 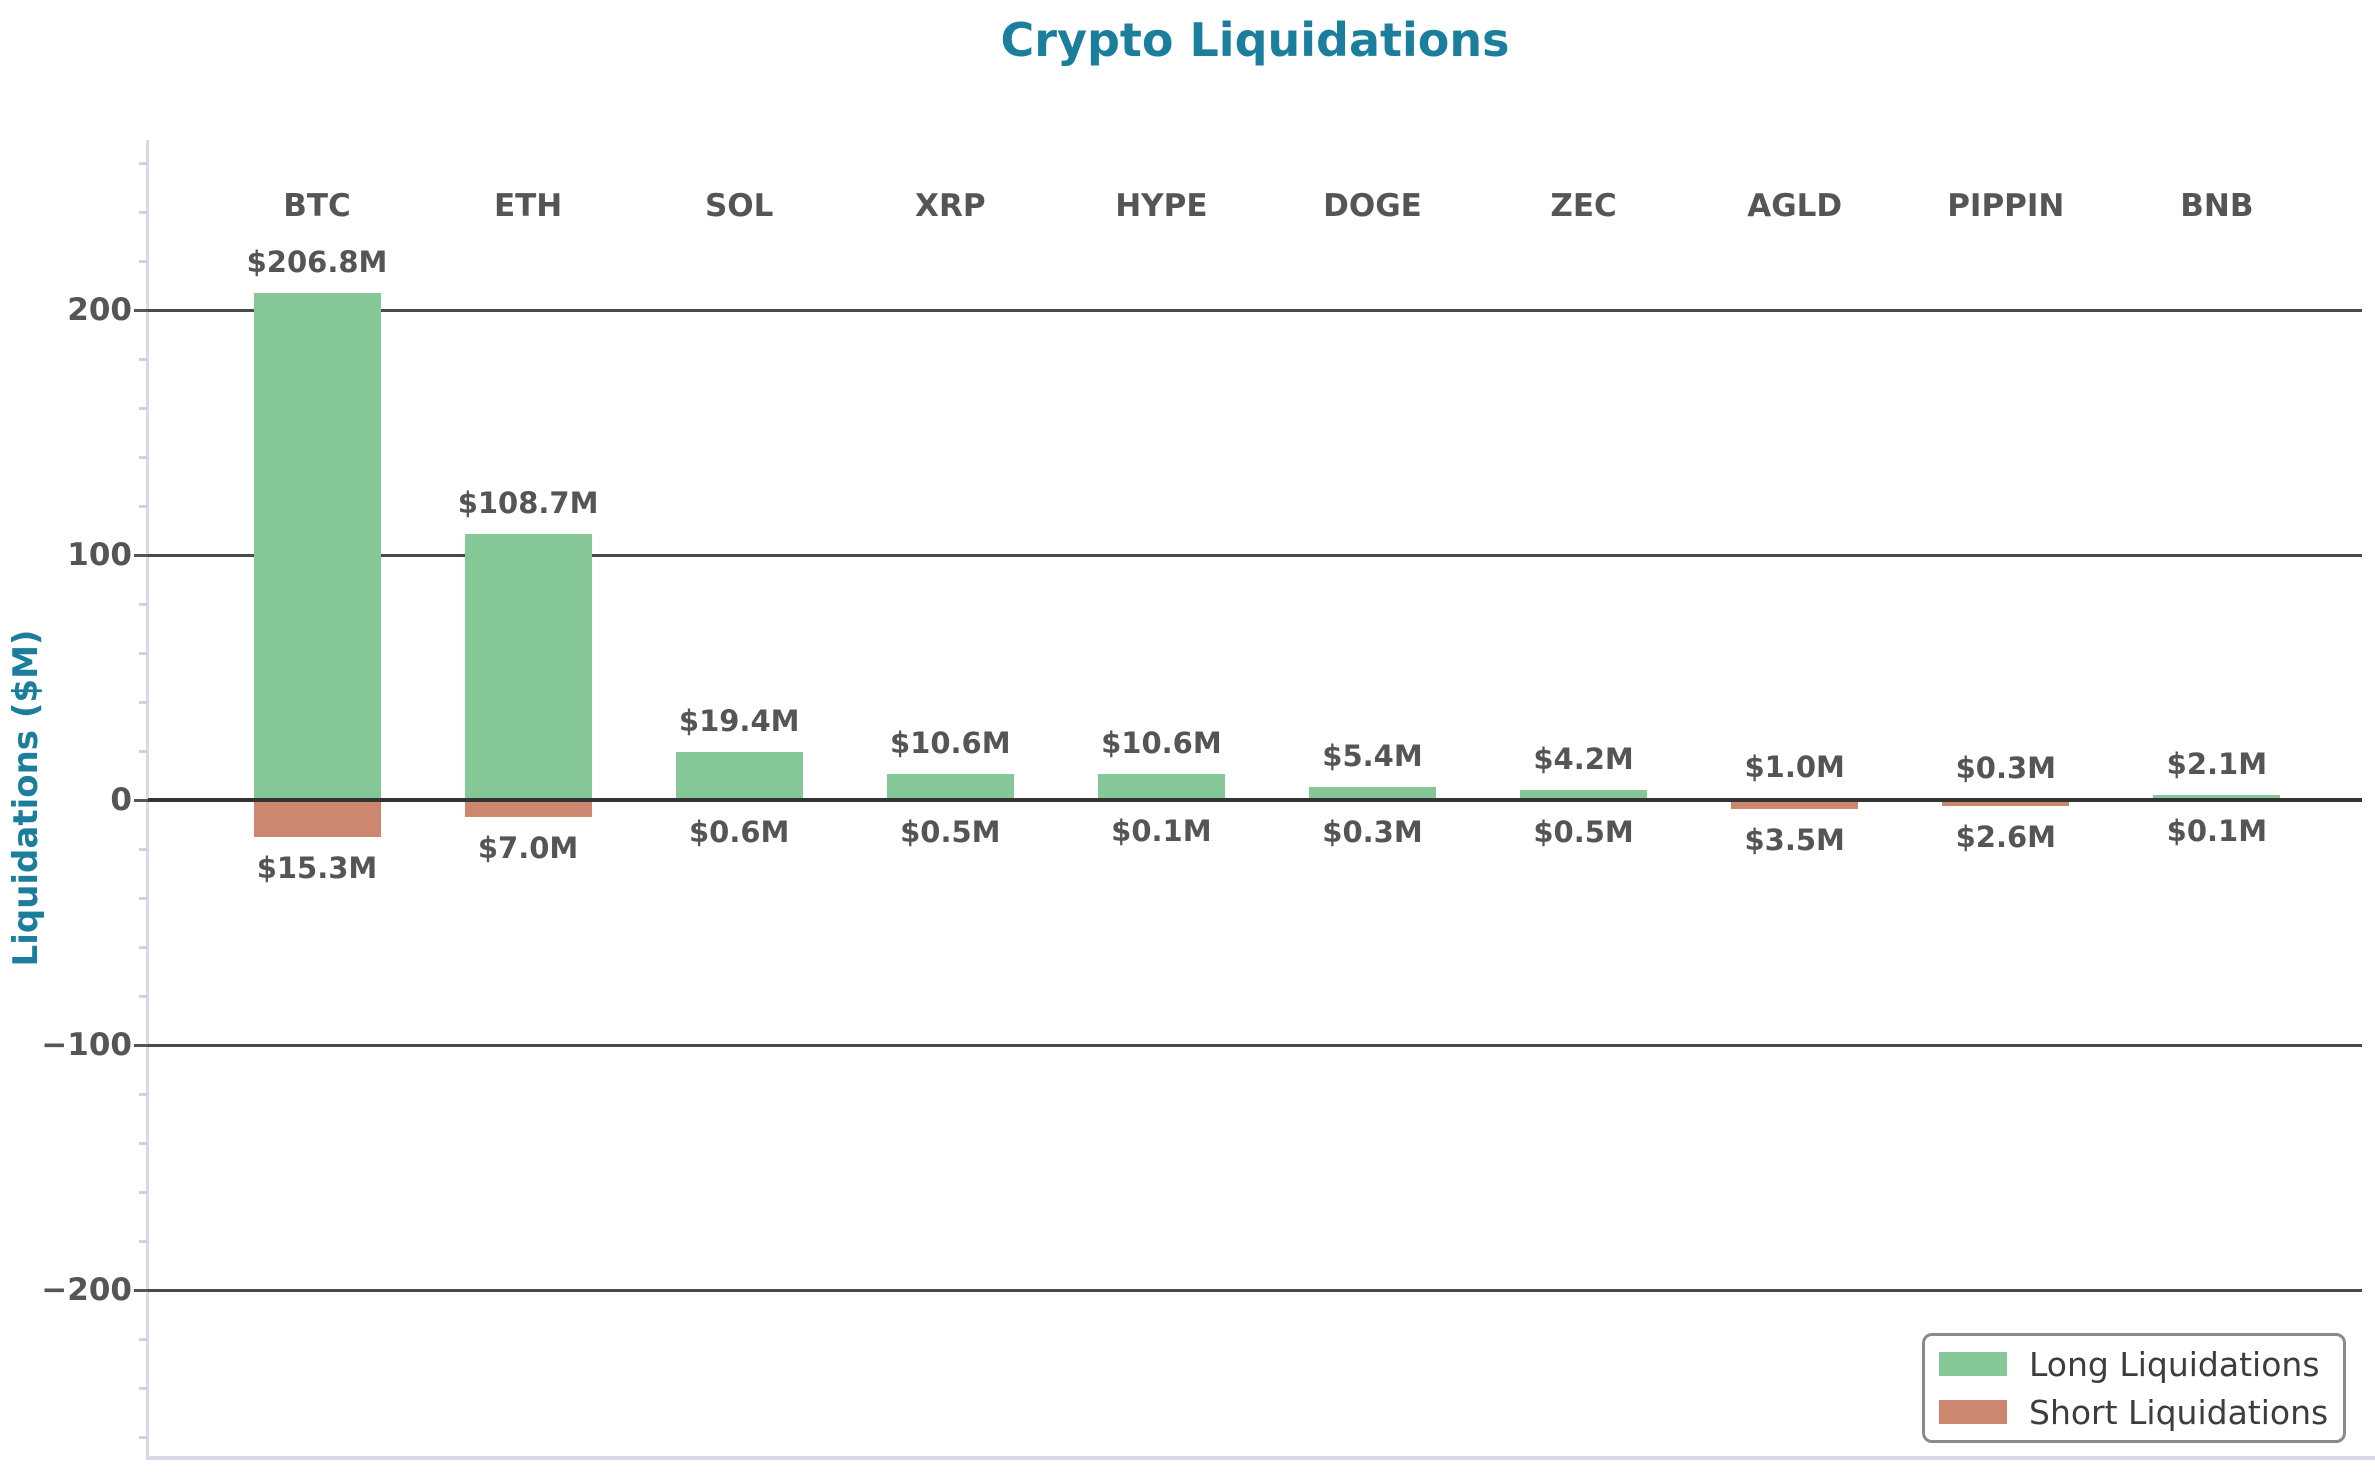 I want to click on bar-long-SOL, so click(x=739, y=776).